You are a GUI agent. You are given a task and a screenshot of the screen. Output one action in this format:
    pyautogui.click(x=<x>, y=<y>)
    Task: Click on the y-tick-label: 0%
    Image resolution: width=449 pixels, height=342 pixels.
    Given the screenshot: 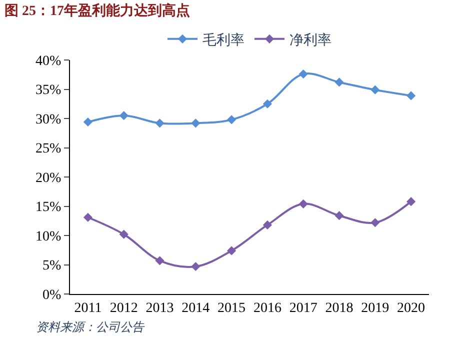 What is the action you would take?
    pyautogui.click(x=52, y=295)
    